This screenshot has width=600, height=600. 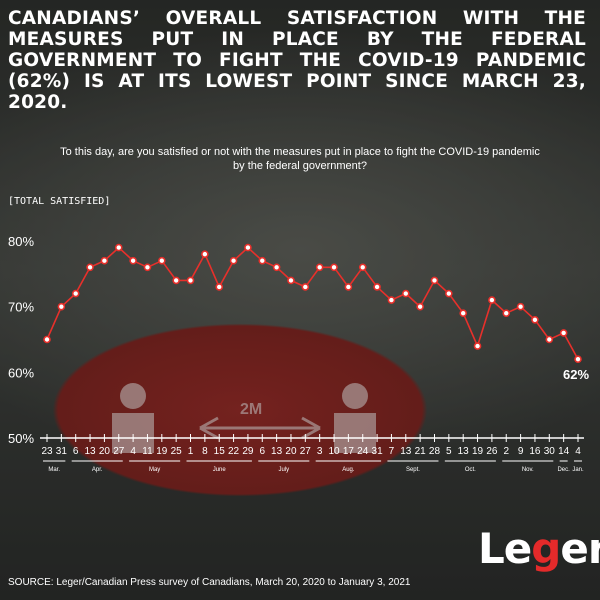 What do you see at coordinates (21, 307) in the screenshot?
I see `y-tick-label: 70%` at bounding box center [21, 307].